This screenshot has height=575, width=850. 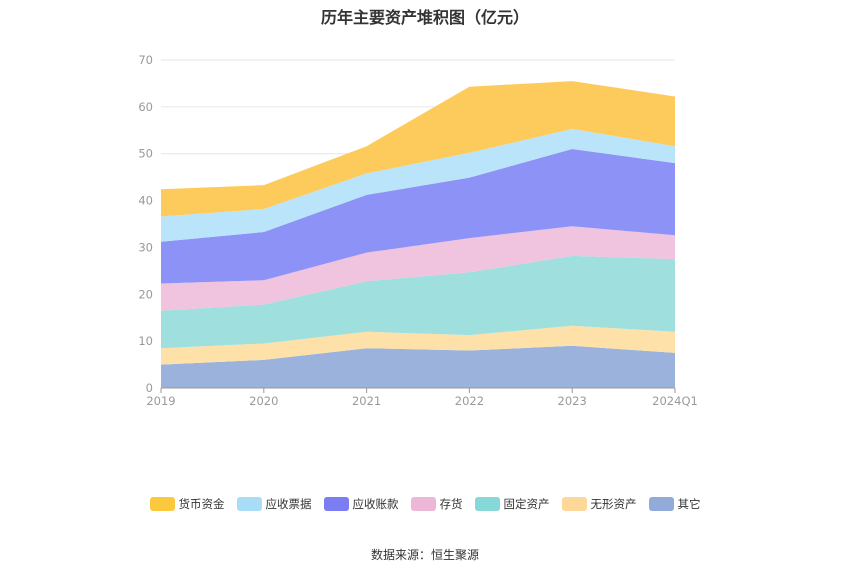 What do you see at coordinates (263, 401) in the screenshot?
I see `x-tick-label: 2020` at bounding box center [263, 401].